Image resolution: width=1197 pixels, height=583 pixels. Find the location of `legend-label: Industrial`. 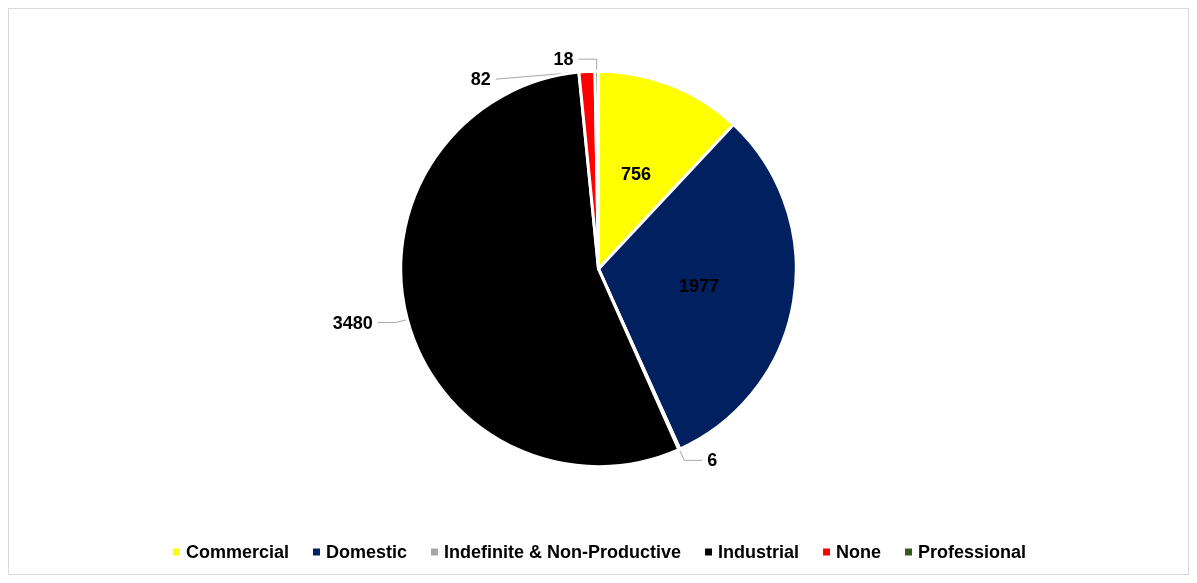

legend-label: Industrial is located at coordinates (759, 552).